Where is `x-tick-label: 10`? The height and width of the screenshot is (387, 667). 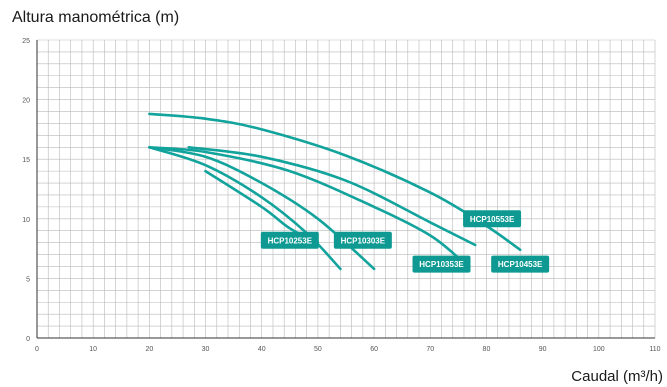 x-tick-label: 10 is located at coordinates (93, 349).